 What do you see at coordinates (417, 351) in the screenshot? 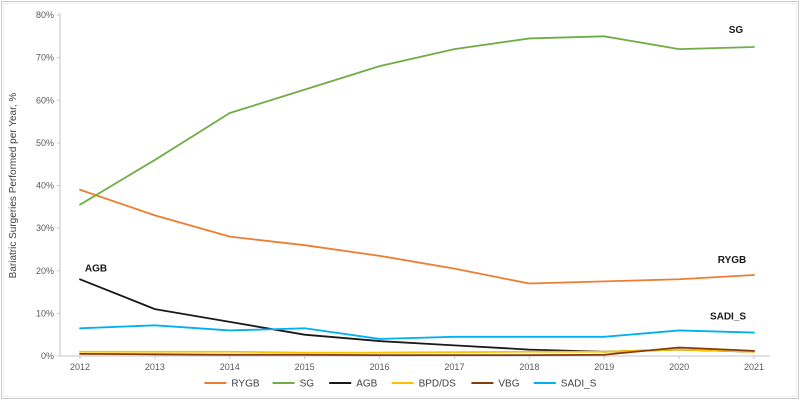
I see `series-line-vbg` at bounding box center [417, 351].